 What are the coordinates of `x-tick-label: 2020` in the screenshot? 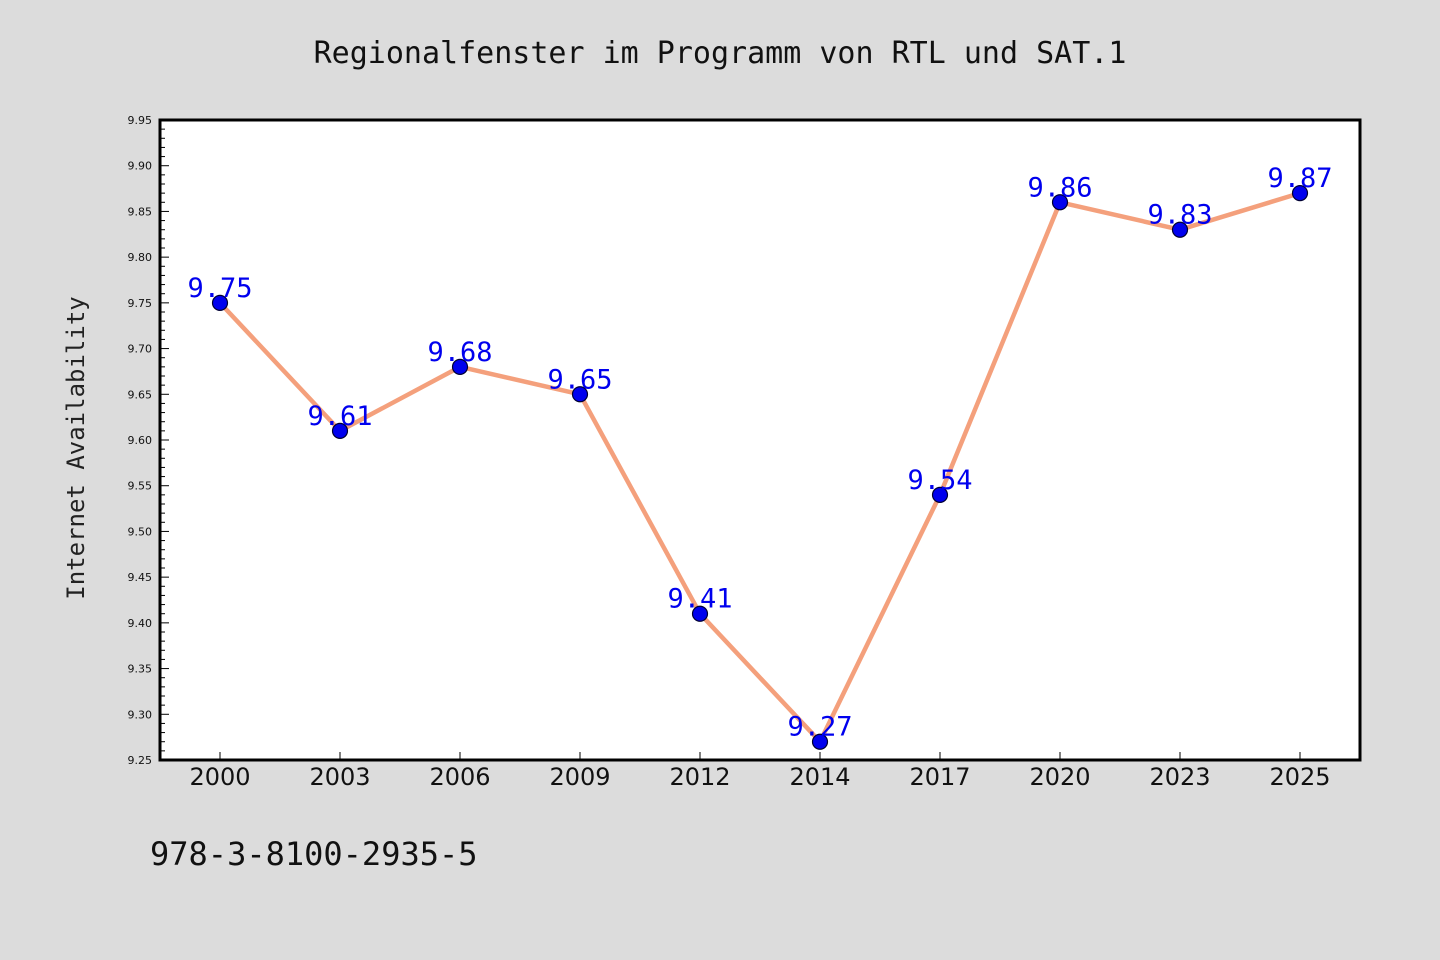 It's located at (1059, 777).